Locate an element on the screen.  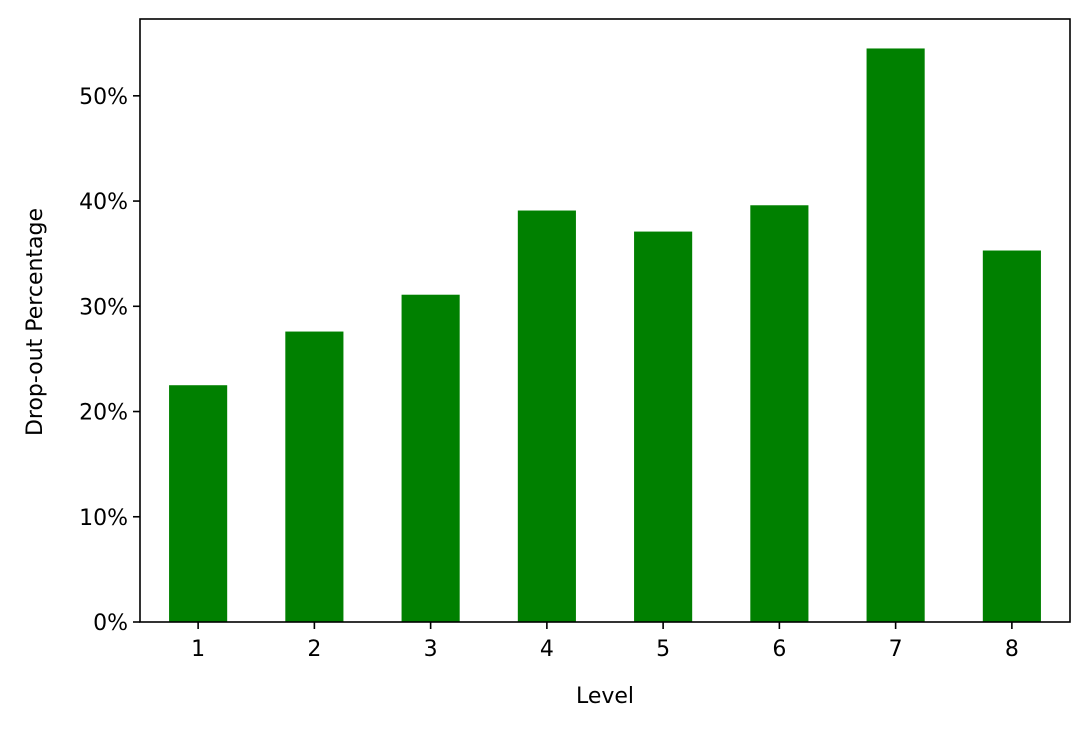
y-tick-label: 40% is located at coordinates (103, 202).